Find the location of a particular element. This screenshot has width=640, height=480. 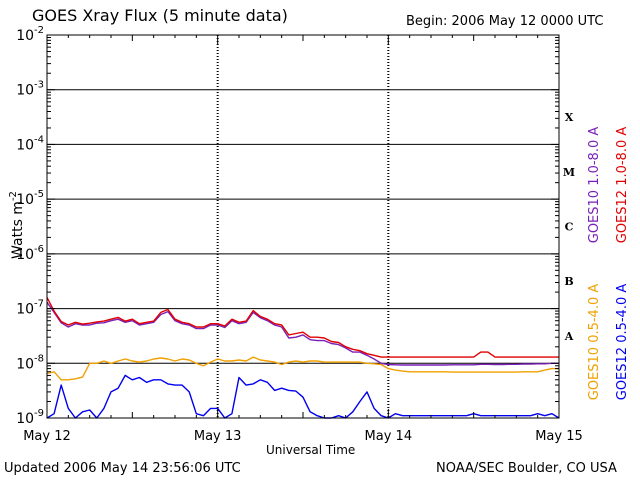

series-line-goes12-0-5-4-0-a is located at coordinates (303, 396).